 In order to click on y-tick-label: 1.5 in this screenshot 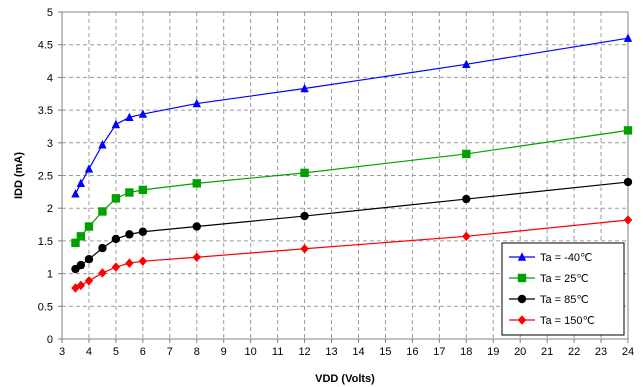, I will do `click(45, 242)`.